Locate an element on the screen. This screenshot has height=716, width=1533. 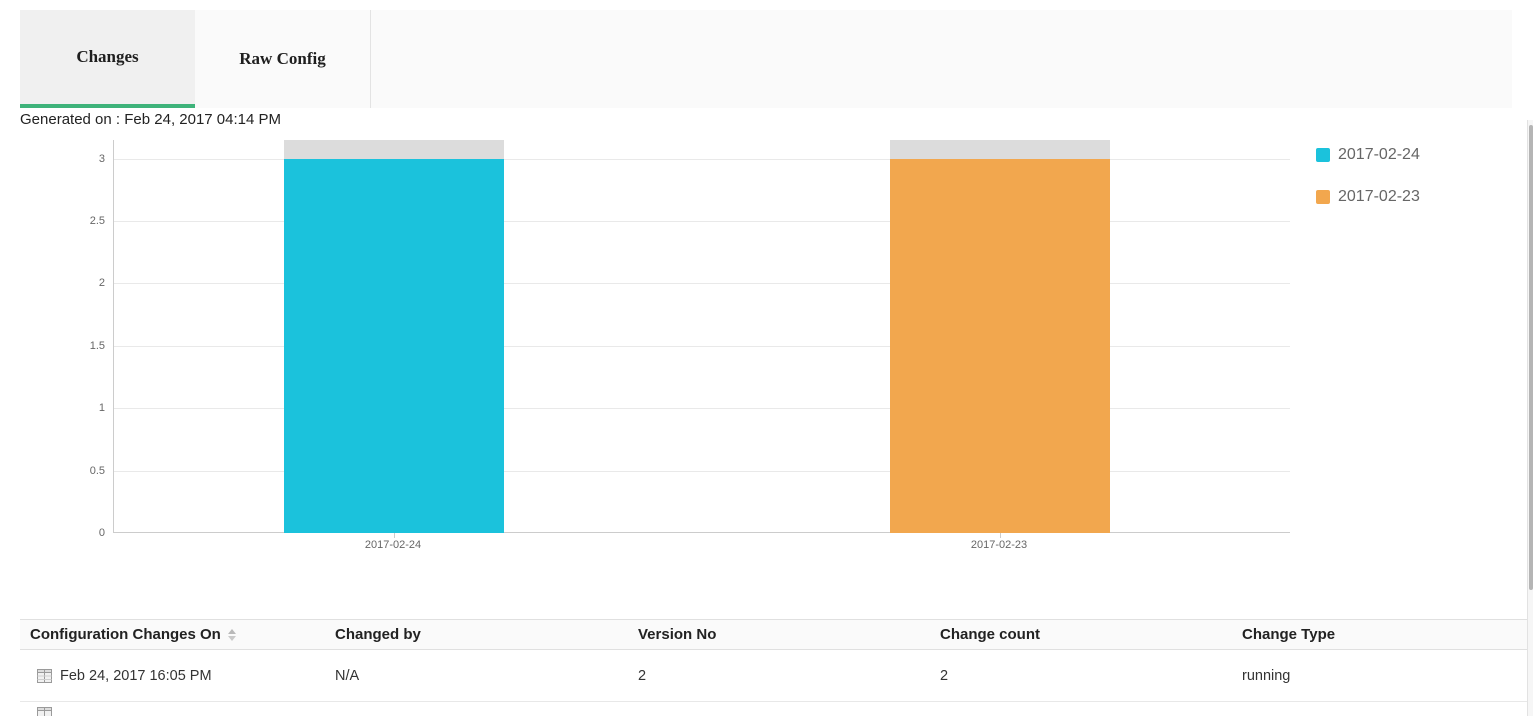
column-header-version-no: Version No is located at coordinates (677, 634).